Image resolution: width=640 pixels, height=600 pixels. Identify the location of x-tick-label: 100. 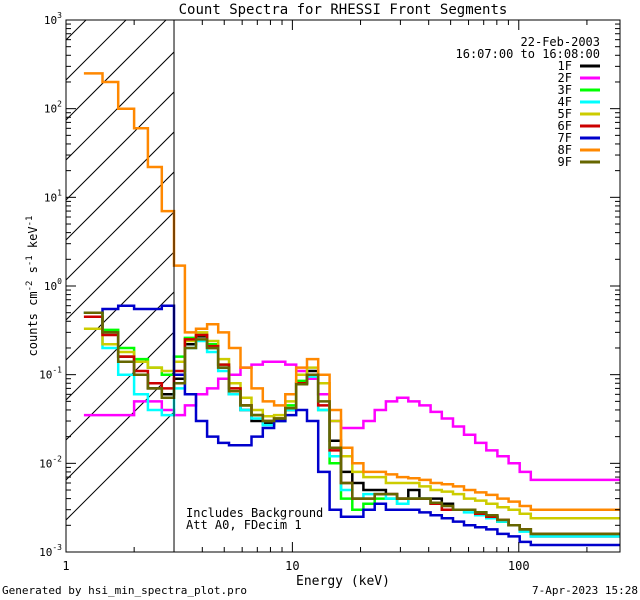
(519, 566).